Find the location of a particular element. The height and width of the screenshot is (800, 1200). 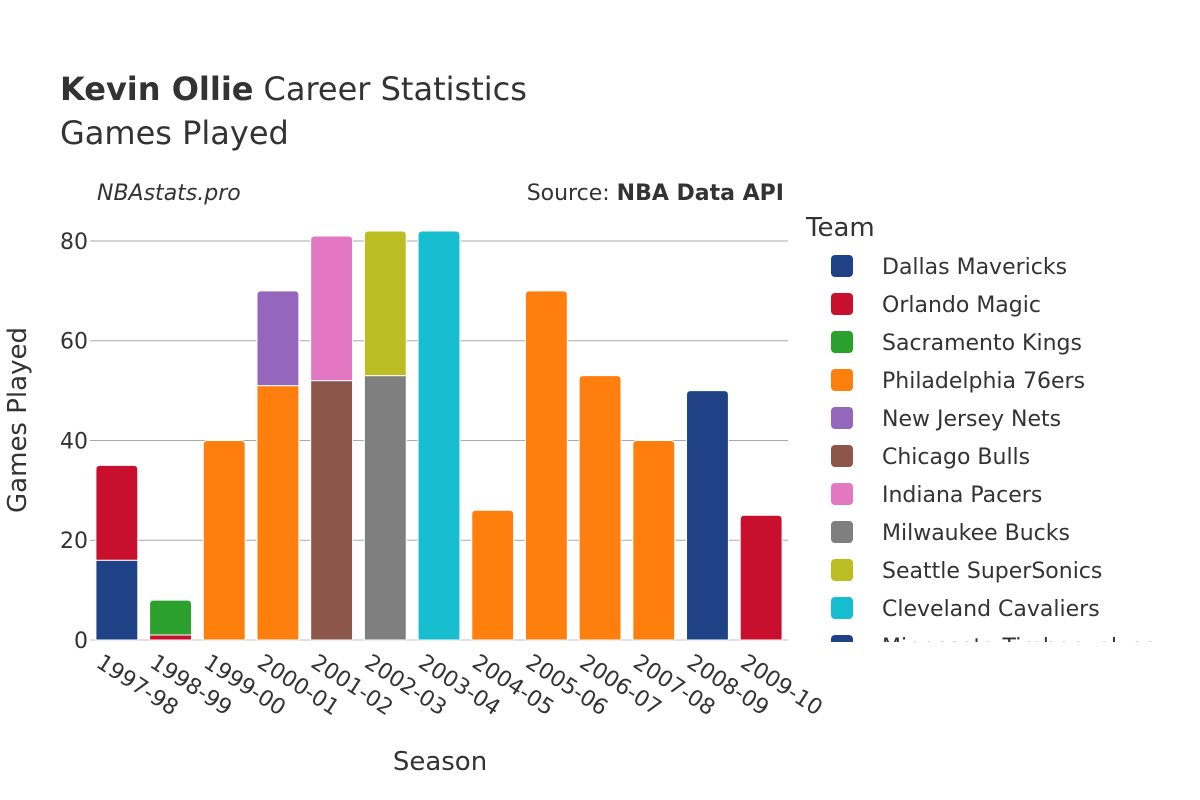

y-tick-label: 40 is located at coordinates (74, 441).